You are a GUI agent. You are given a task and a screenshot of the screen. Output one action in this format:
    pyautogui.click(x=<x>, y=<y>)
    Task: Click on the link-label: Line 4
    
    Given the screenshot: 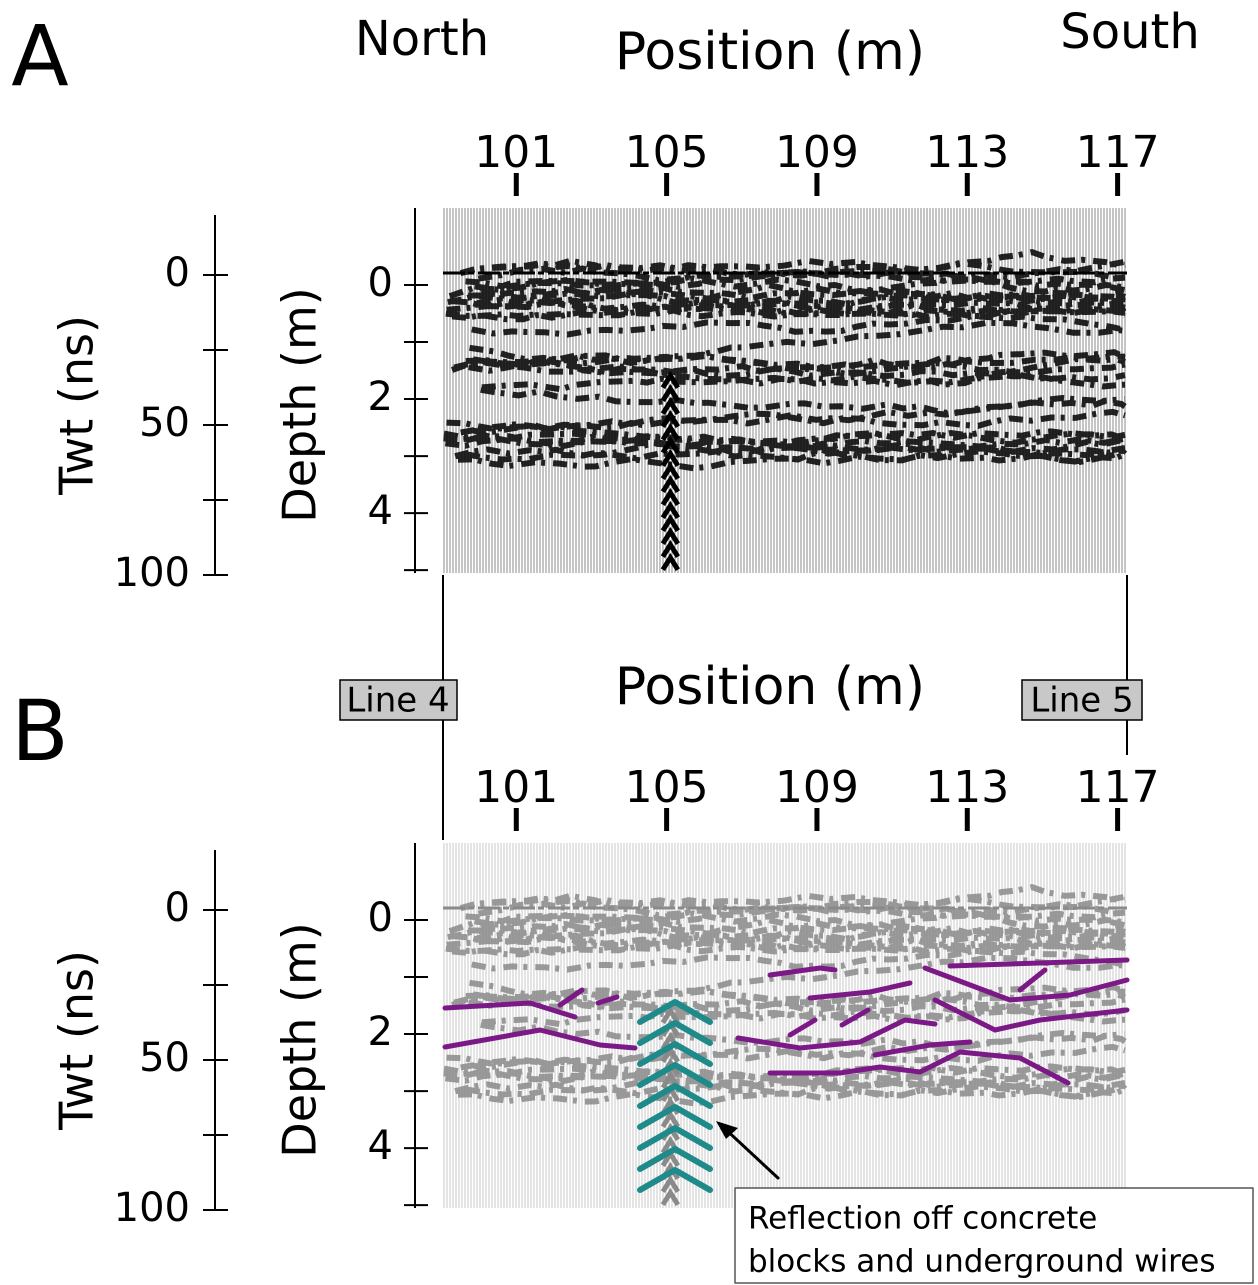 What is the action you would take?
    pyautogui.click(x=397, y=701)
    